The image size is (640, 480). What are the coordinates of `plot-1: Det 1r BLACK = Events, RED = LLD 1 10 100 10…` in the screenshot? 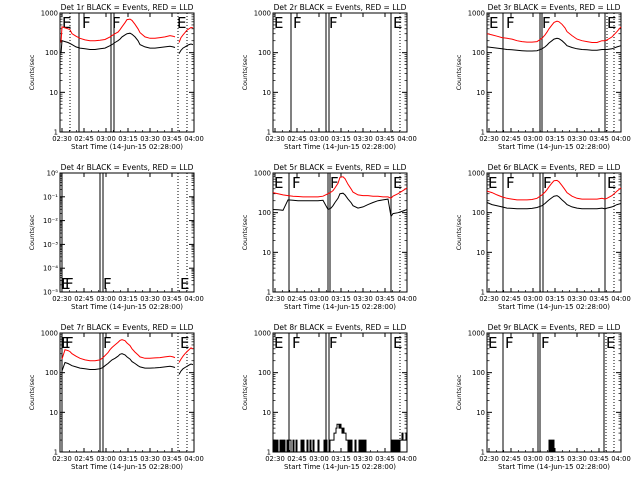 It's located at (116, 77).